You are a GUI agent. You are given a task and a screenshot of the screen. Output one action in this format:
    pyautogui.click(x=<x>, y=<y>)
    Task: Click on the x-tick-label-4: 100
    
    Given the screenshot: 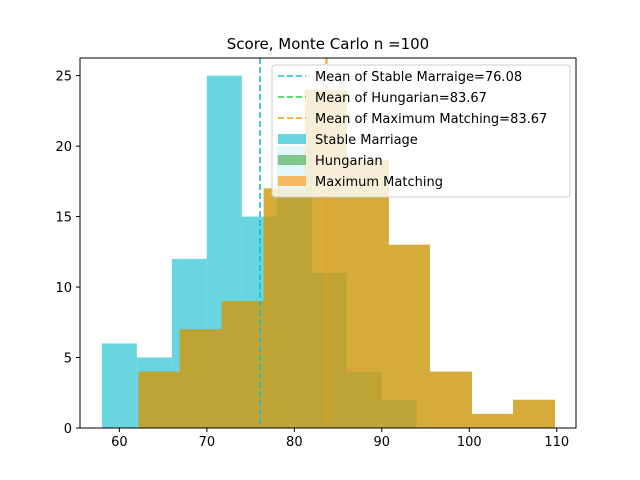 What is the action you would take?
    pyautogui.click(x=469, y=442)
    